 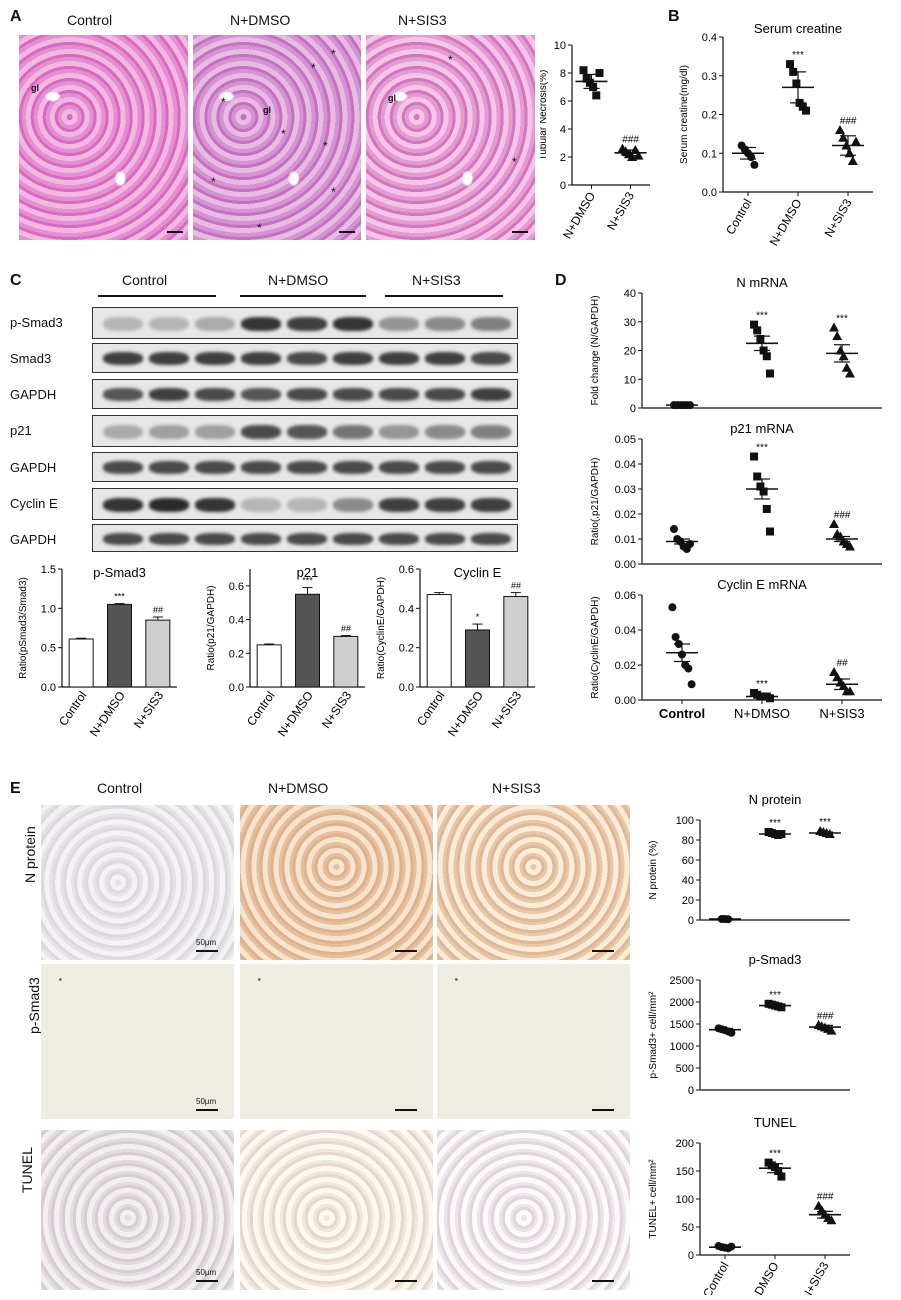 What do you see at coordinates (709, 193) in the screenshot?
I see `y-tick-label: 0.0` at bounding box center [709, 193].